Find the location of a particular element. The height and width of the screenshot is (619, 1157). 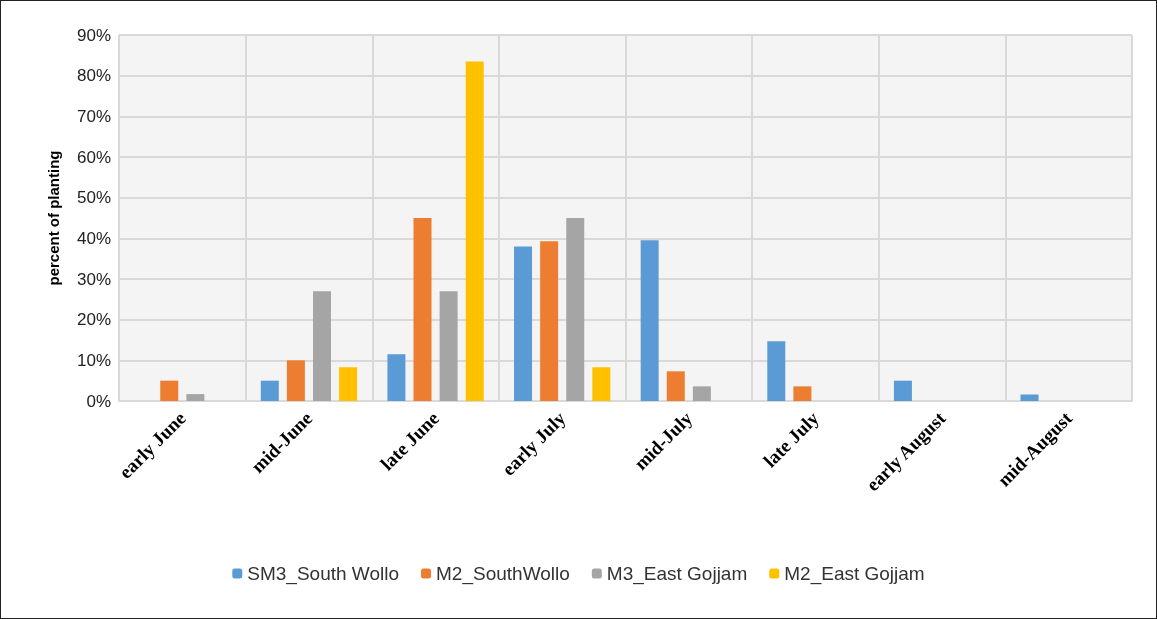

y-tick-label: 50% is located at coordinates (93, 198).